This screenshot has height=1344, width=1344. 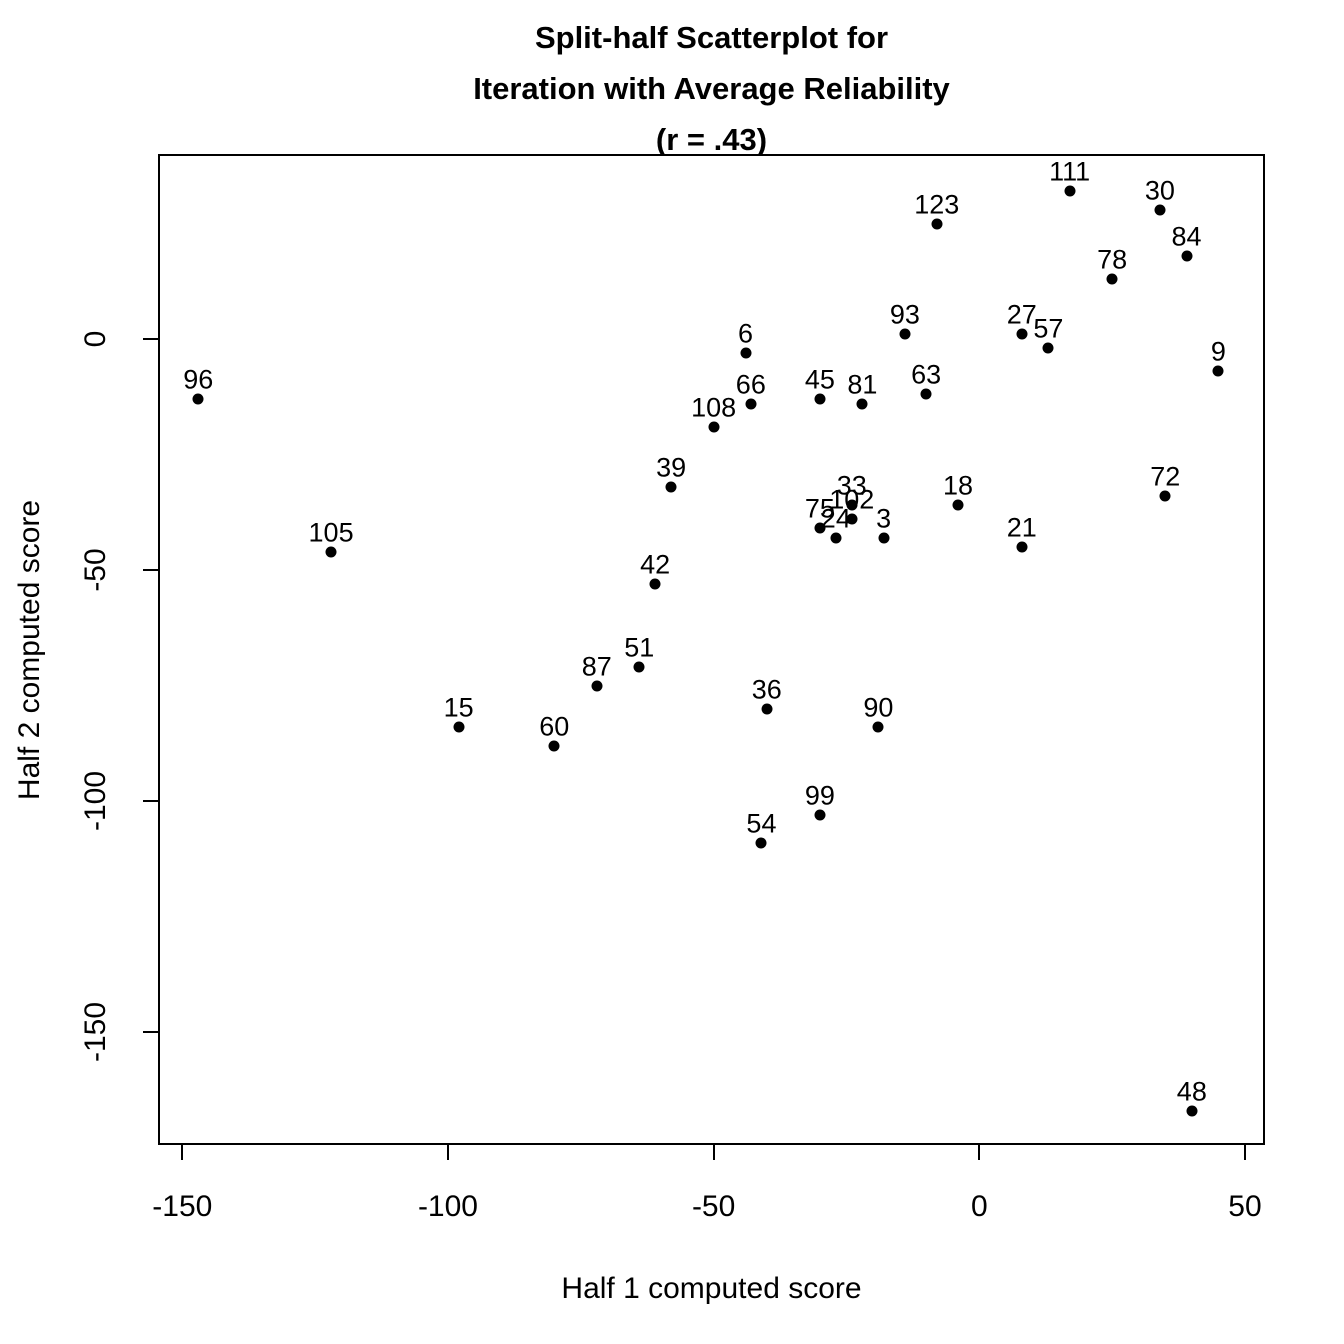 What do you see at coordinates (1218, 351) in the screenshot?
I see `data-point-label: 9` at bounding box center [1218, 351].